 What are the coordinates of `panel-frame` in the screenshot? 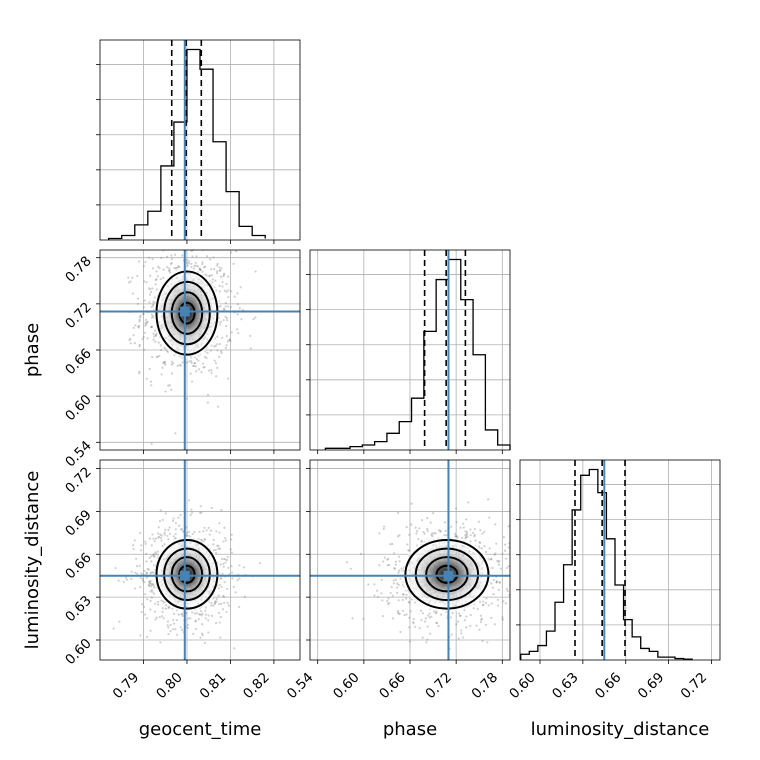 It's located at (200, 560).